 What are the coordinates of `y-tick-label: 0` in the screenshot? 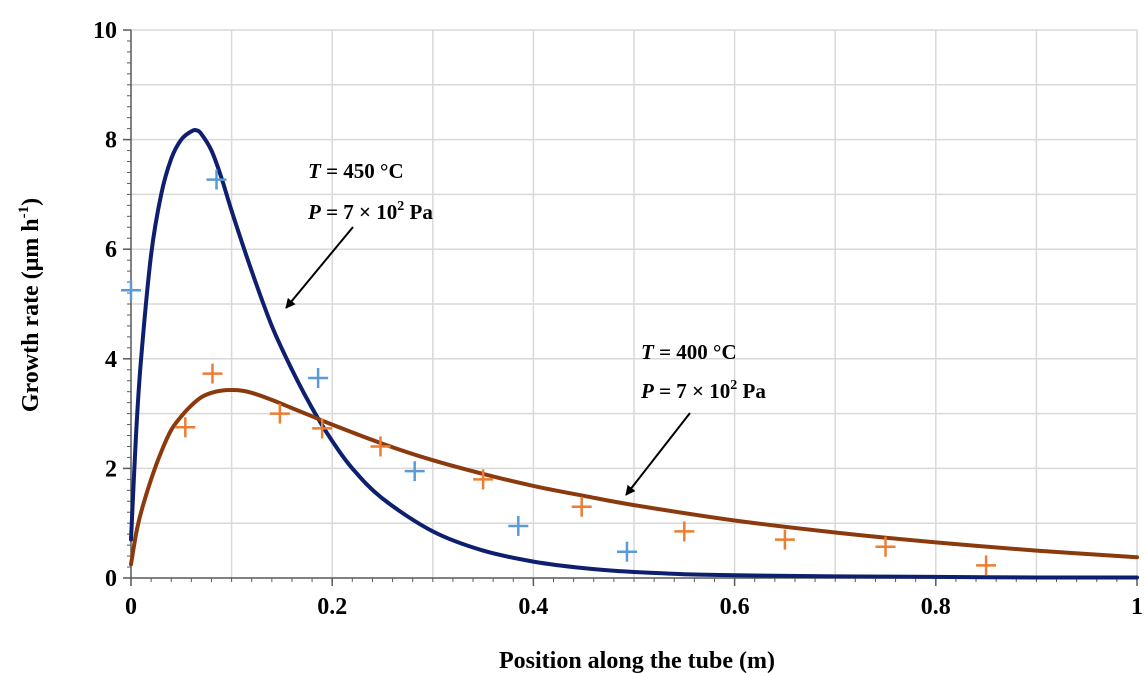 It's located at (111, 579).